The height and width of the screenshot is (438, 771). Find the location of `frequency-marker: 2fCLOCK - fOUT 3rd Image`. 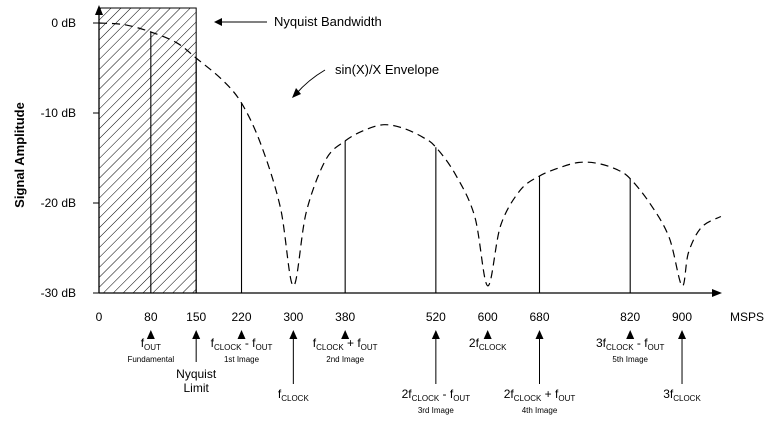

frequency-marker: 2fCLOCK - fOUT 3rd Image is located at coordinates (436, 372).